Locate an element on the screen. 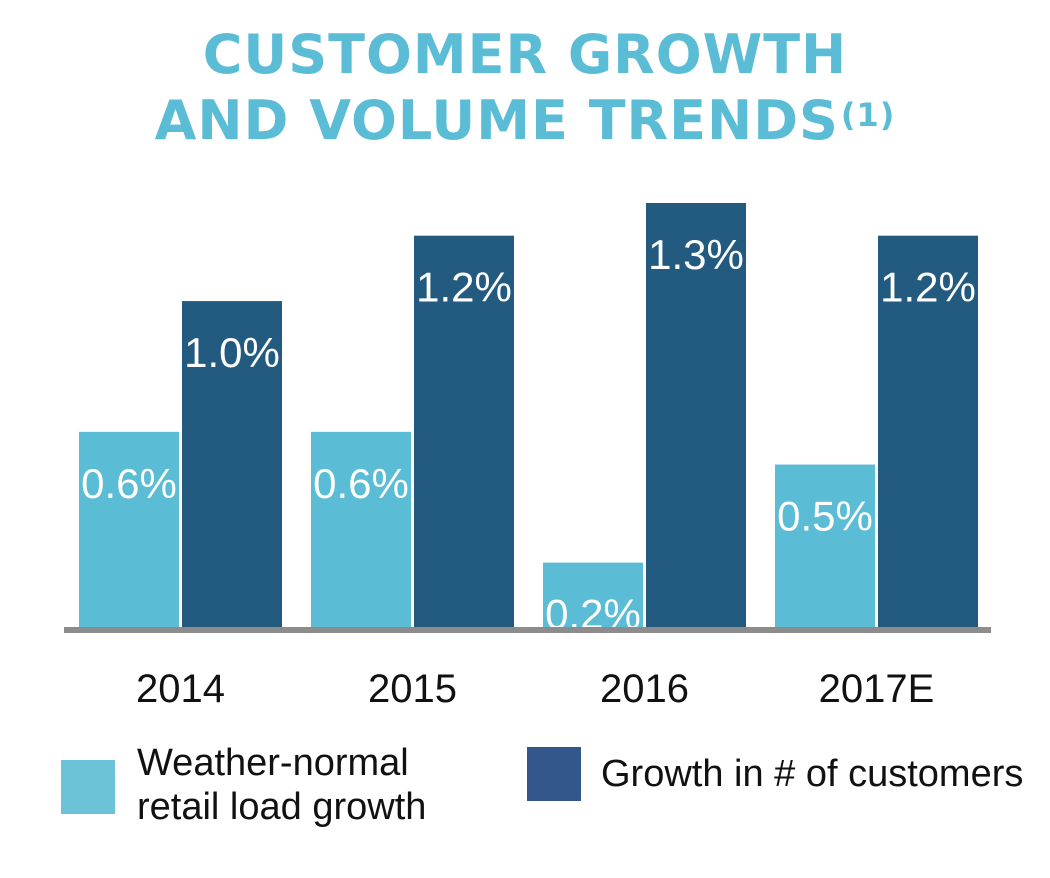 The image size is (1050, 878). x-tick-label-2016: 2016 is located at coordinates (644, 689).